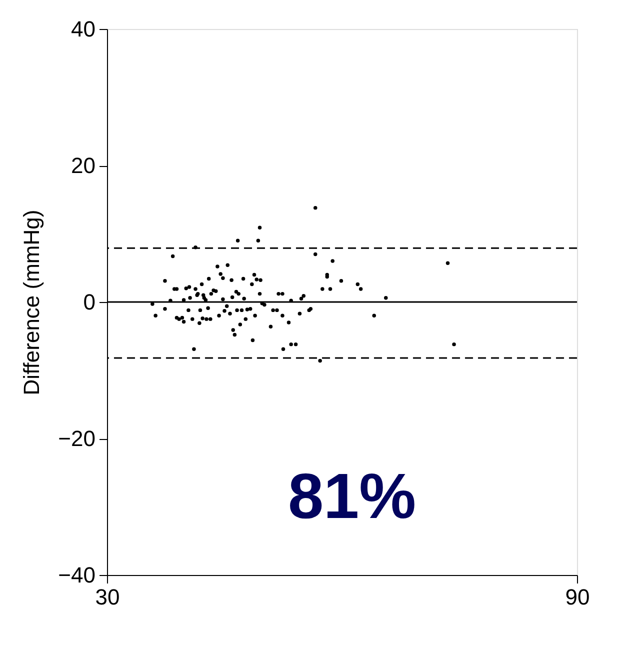 The width and height of the screenshot is (632, 666). What do you see at coordinates (89, 302) in the screenshot?
I see `y-tick-label: 0` at bounding box center [89, 302].